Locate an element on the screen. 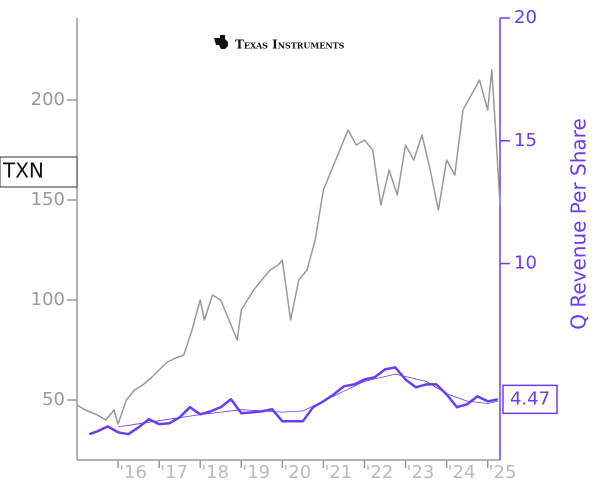 This screenshot has height=500, width=600. y2-axis-label: Q Revenue Per Share is located at coordinates (579, 224).